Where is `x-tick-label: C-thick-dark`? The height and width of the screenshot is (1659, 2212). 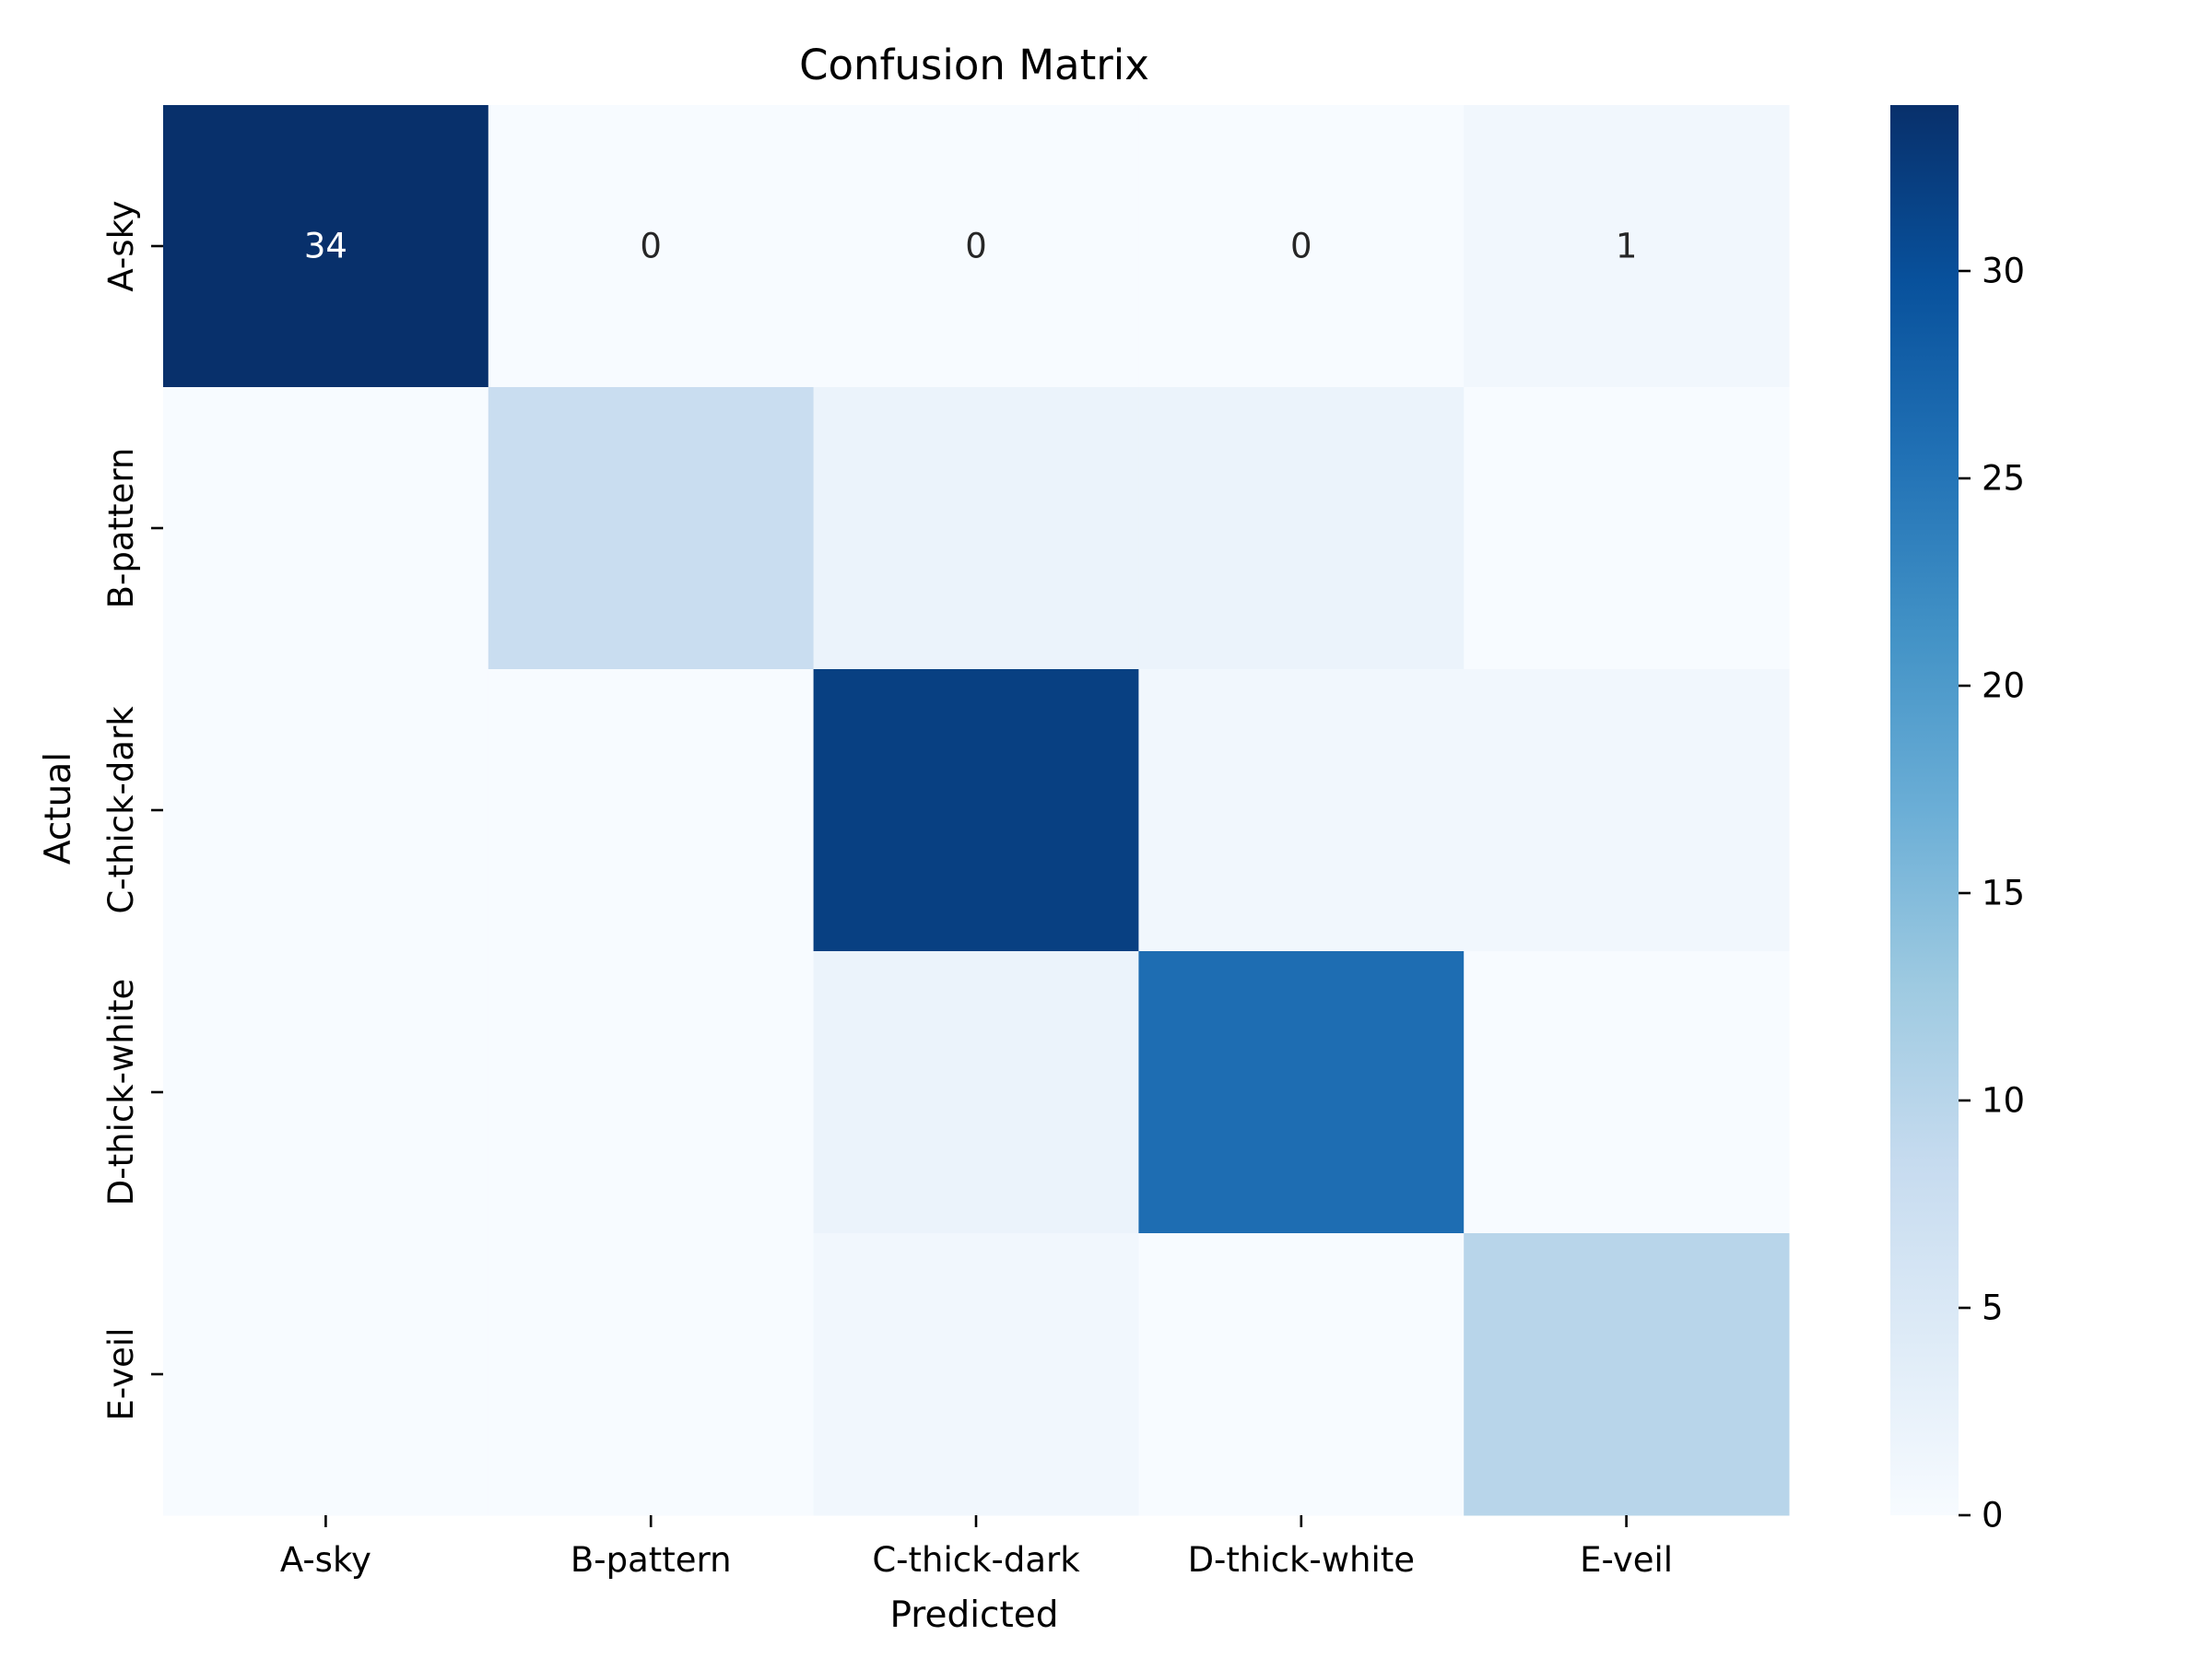 x-tick-label: C-thick-dark is located at coordinates (976, 1560).